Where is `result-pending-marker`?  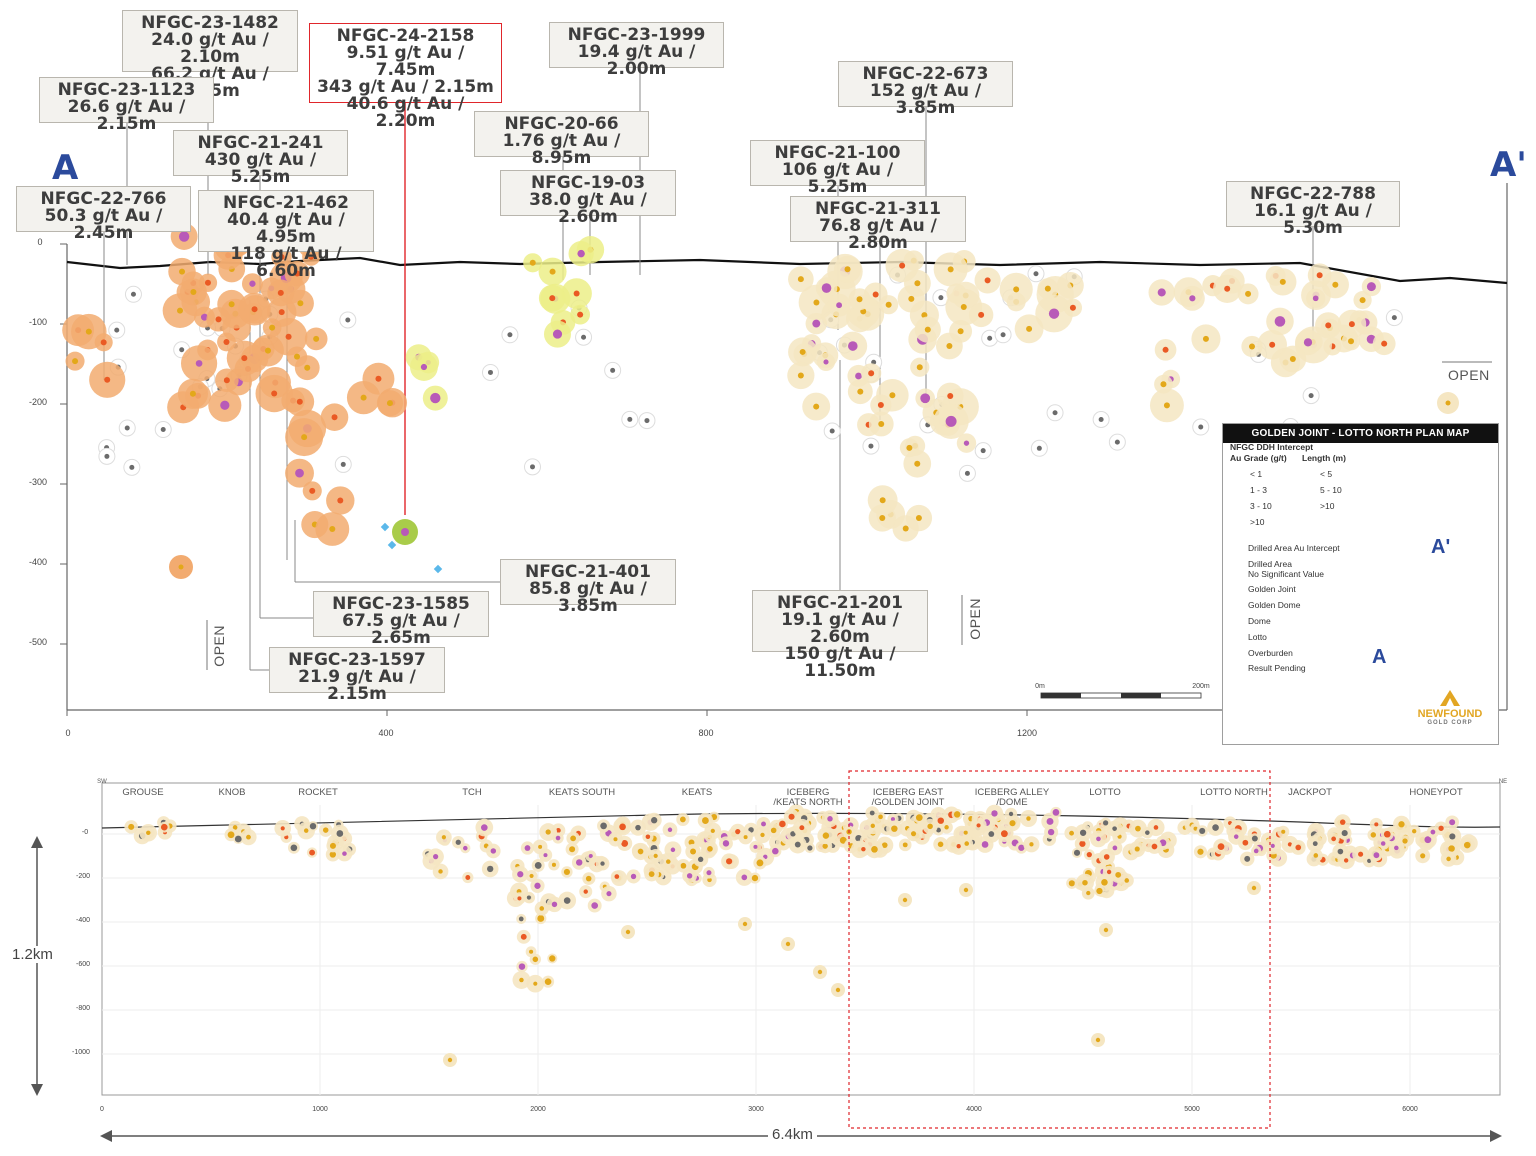 result-pending-marker is located at coordinates (438, 569).